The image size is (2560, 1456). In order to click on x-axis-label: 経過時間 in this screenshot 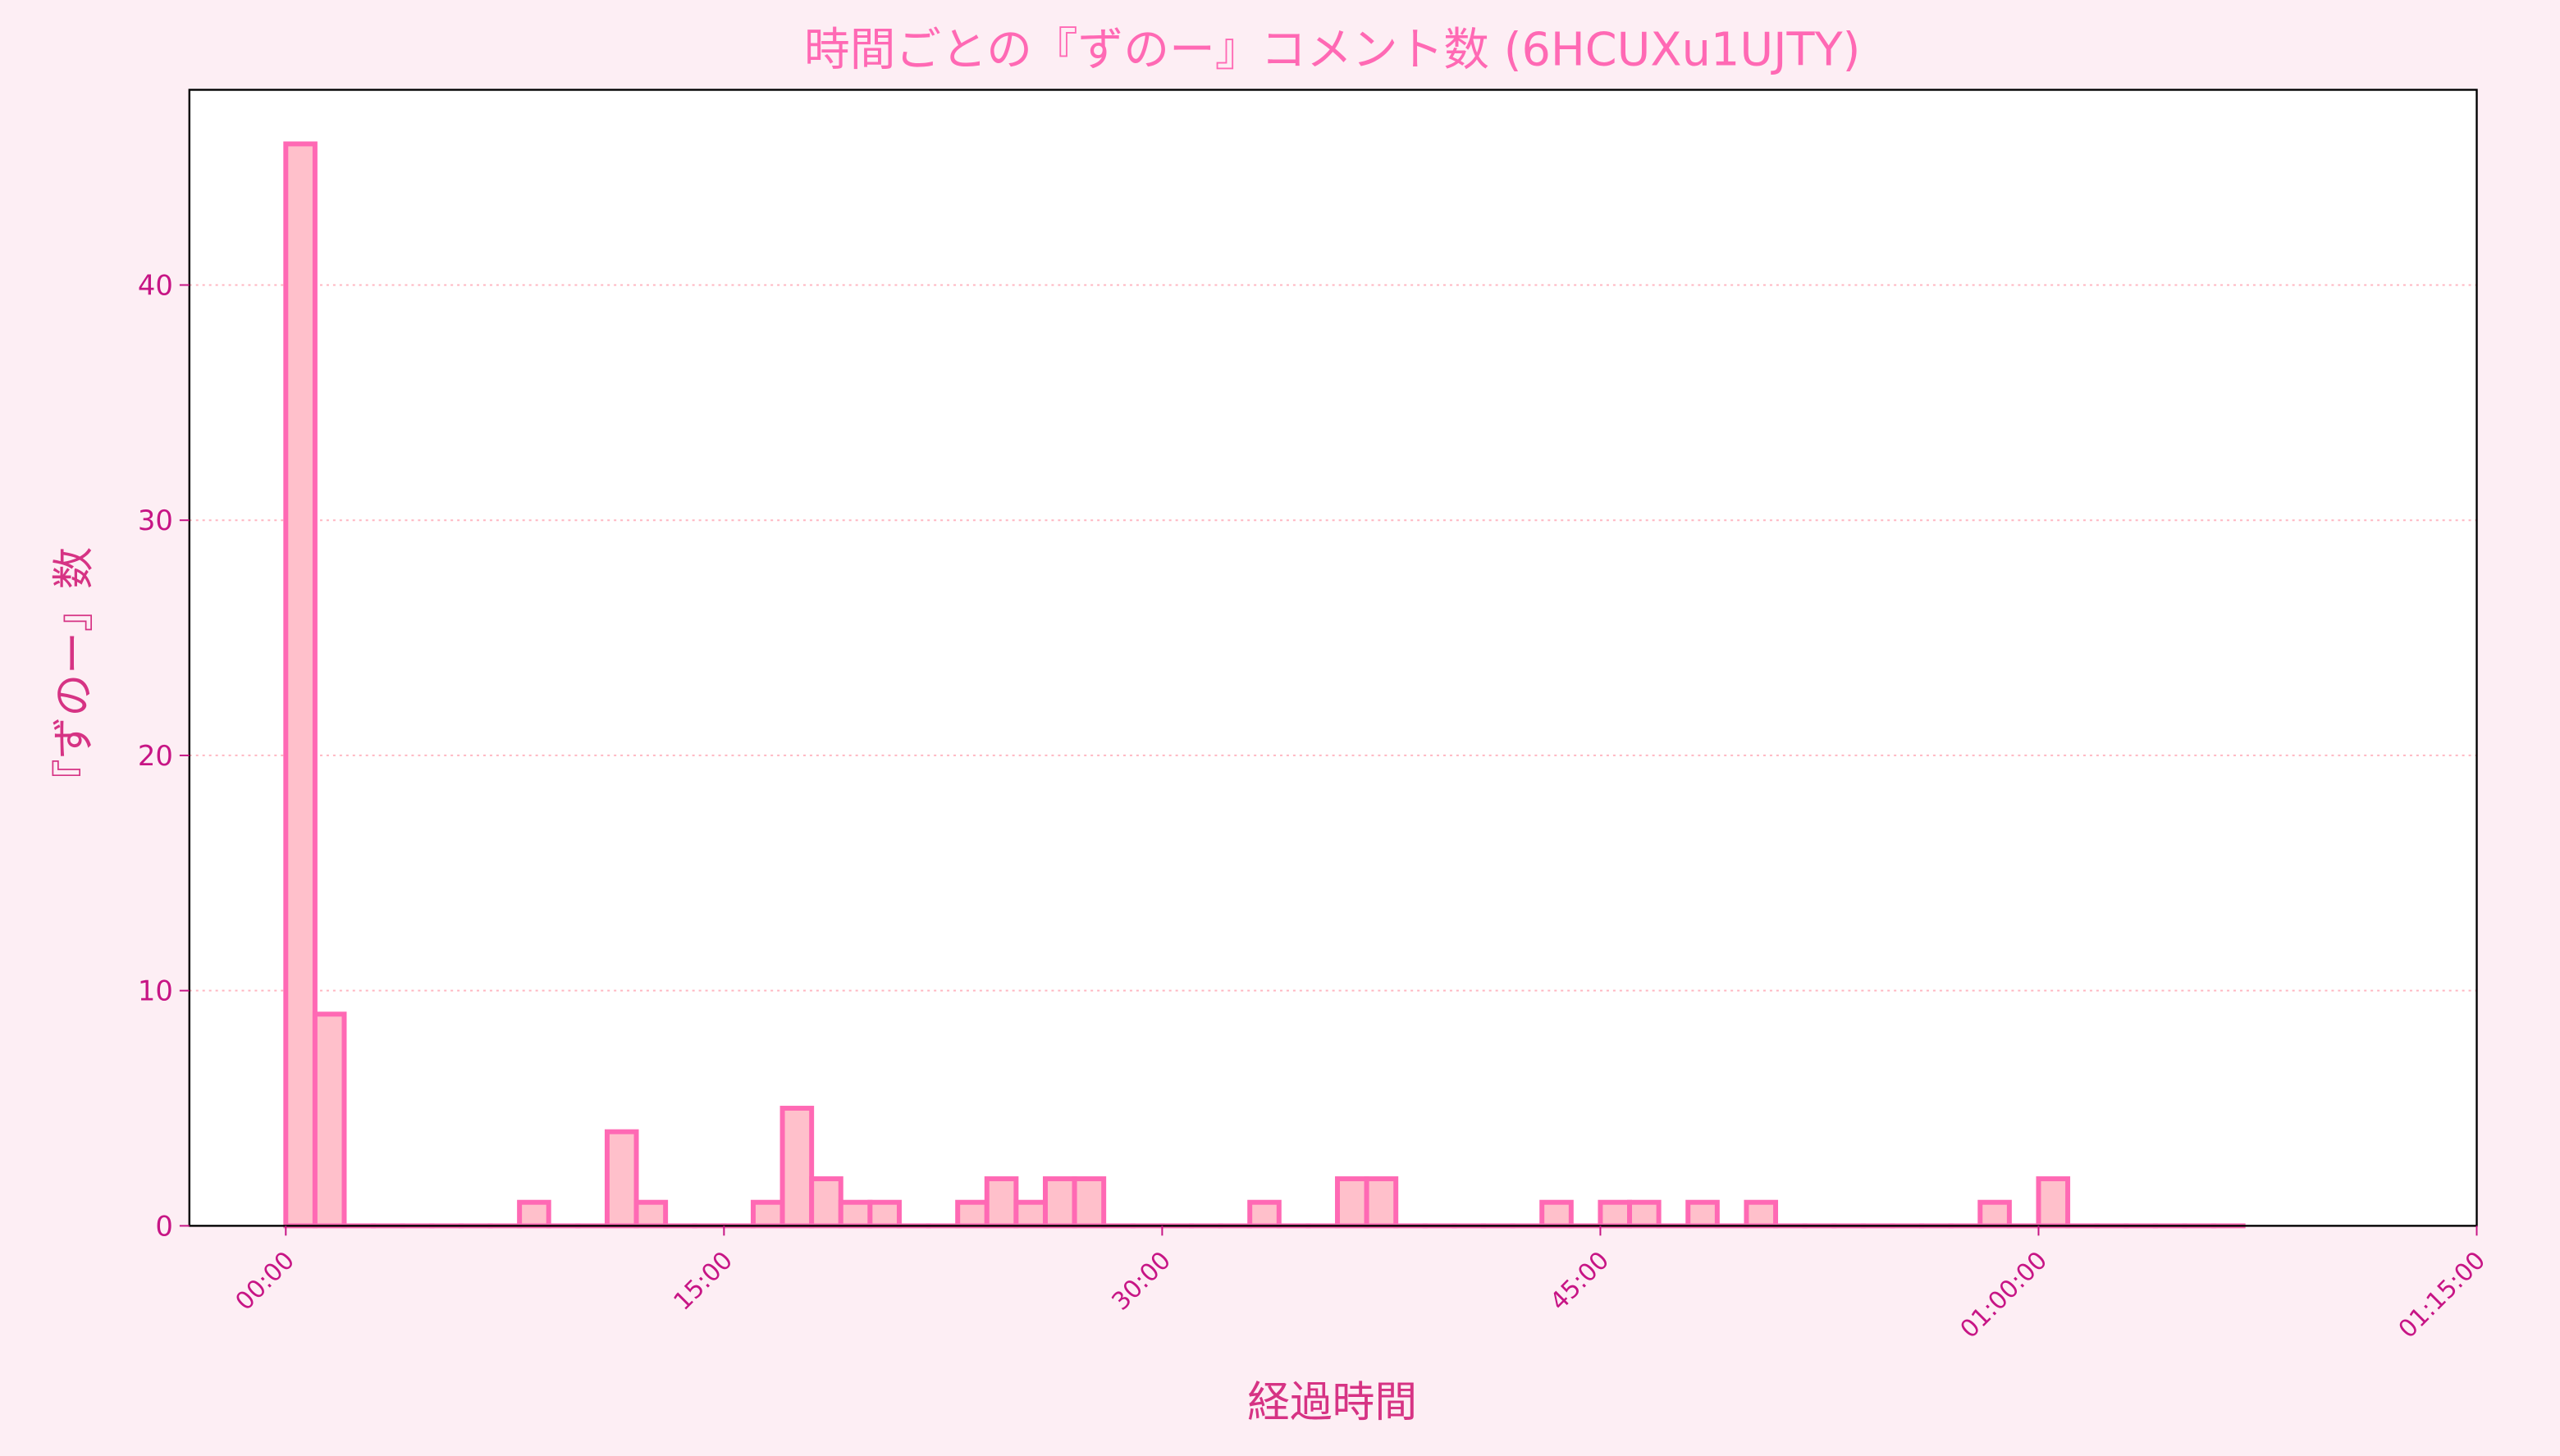, I will do `click(1332, 1403)`.